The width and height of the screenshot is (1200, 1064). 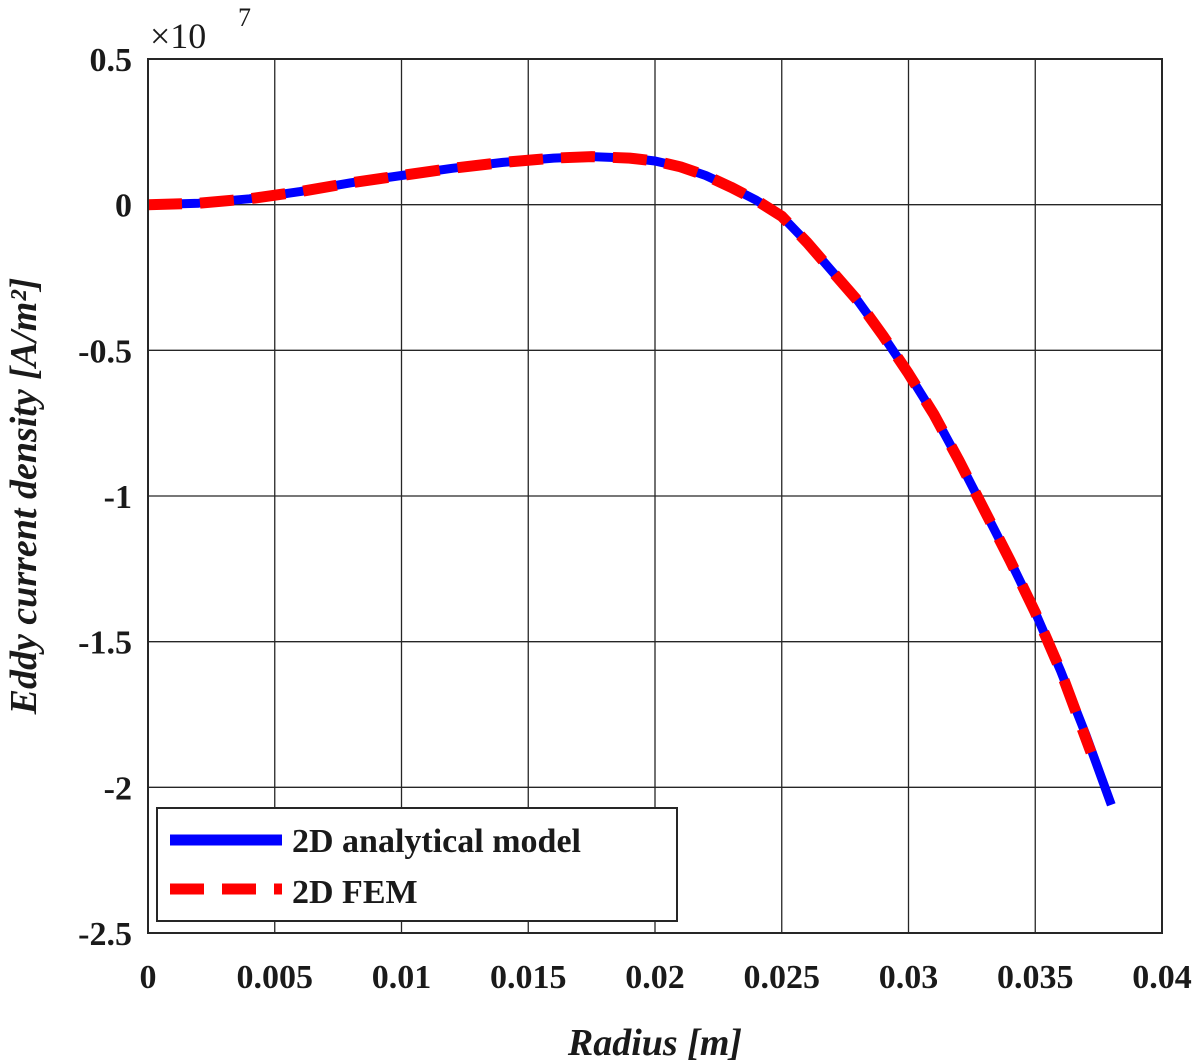 I want to click on y-tick-label: -2, so click(x=118, y=788).